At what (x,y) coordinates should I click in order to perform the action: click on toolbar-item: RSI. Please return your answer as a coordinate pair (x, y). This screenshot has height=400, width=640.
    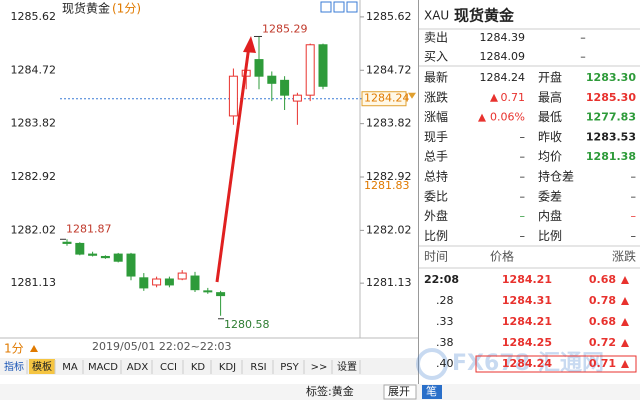
    Looking at the image, I should click on (258, 367).